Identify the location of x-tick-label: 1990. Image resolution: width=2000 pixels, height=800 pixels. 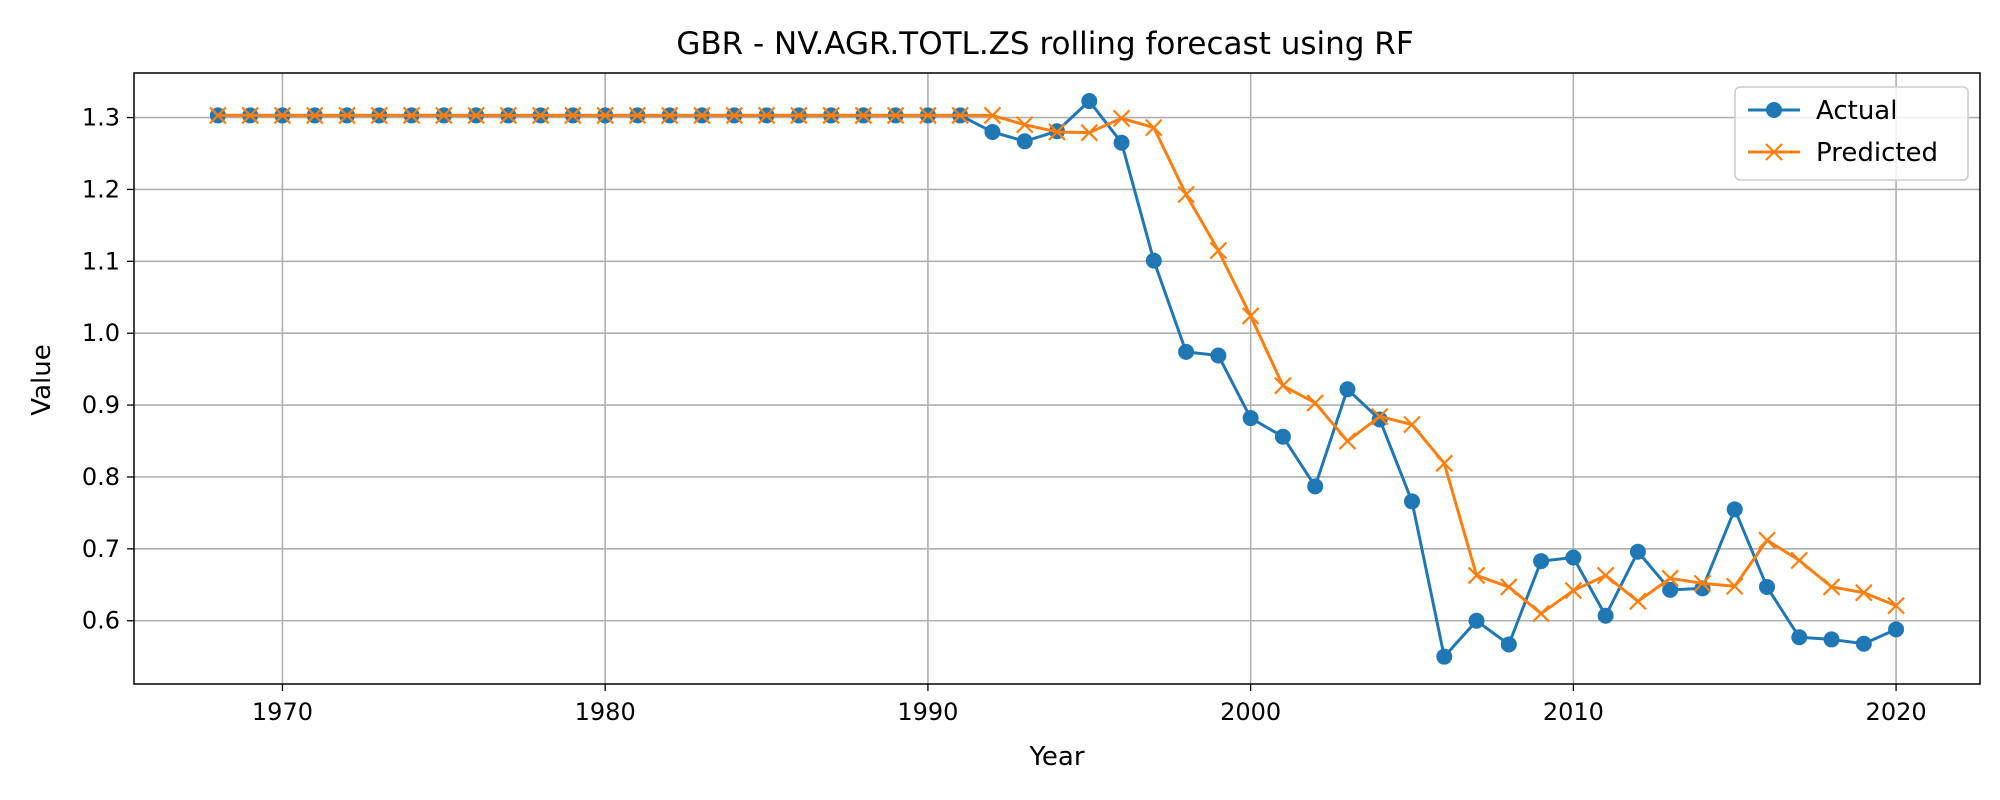
(927, 712).